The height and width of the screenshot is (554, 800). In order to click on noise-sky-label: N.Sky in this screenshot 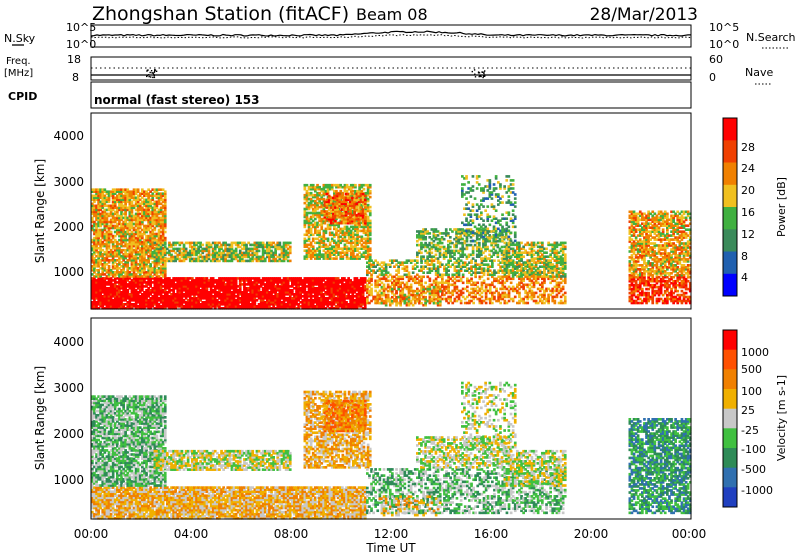, I will do `click(20, 38)`.